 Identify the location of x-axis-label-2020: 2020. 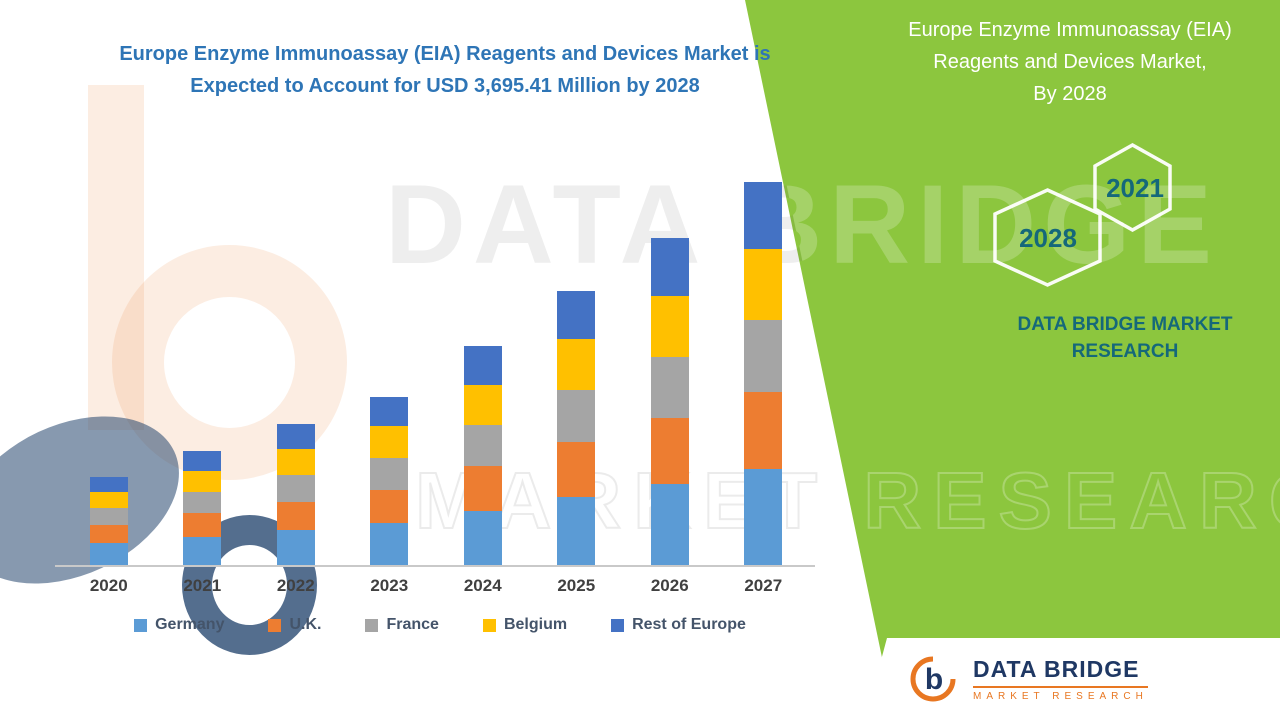
(108, 585).